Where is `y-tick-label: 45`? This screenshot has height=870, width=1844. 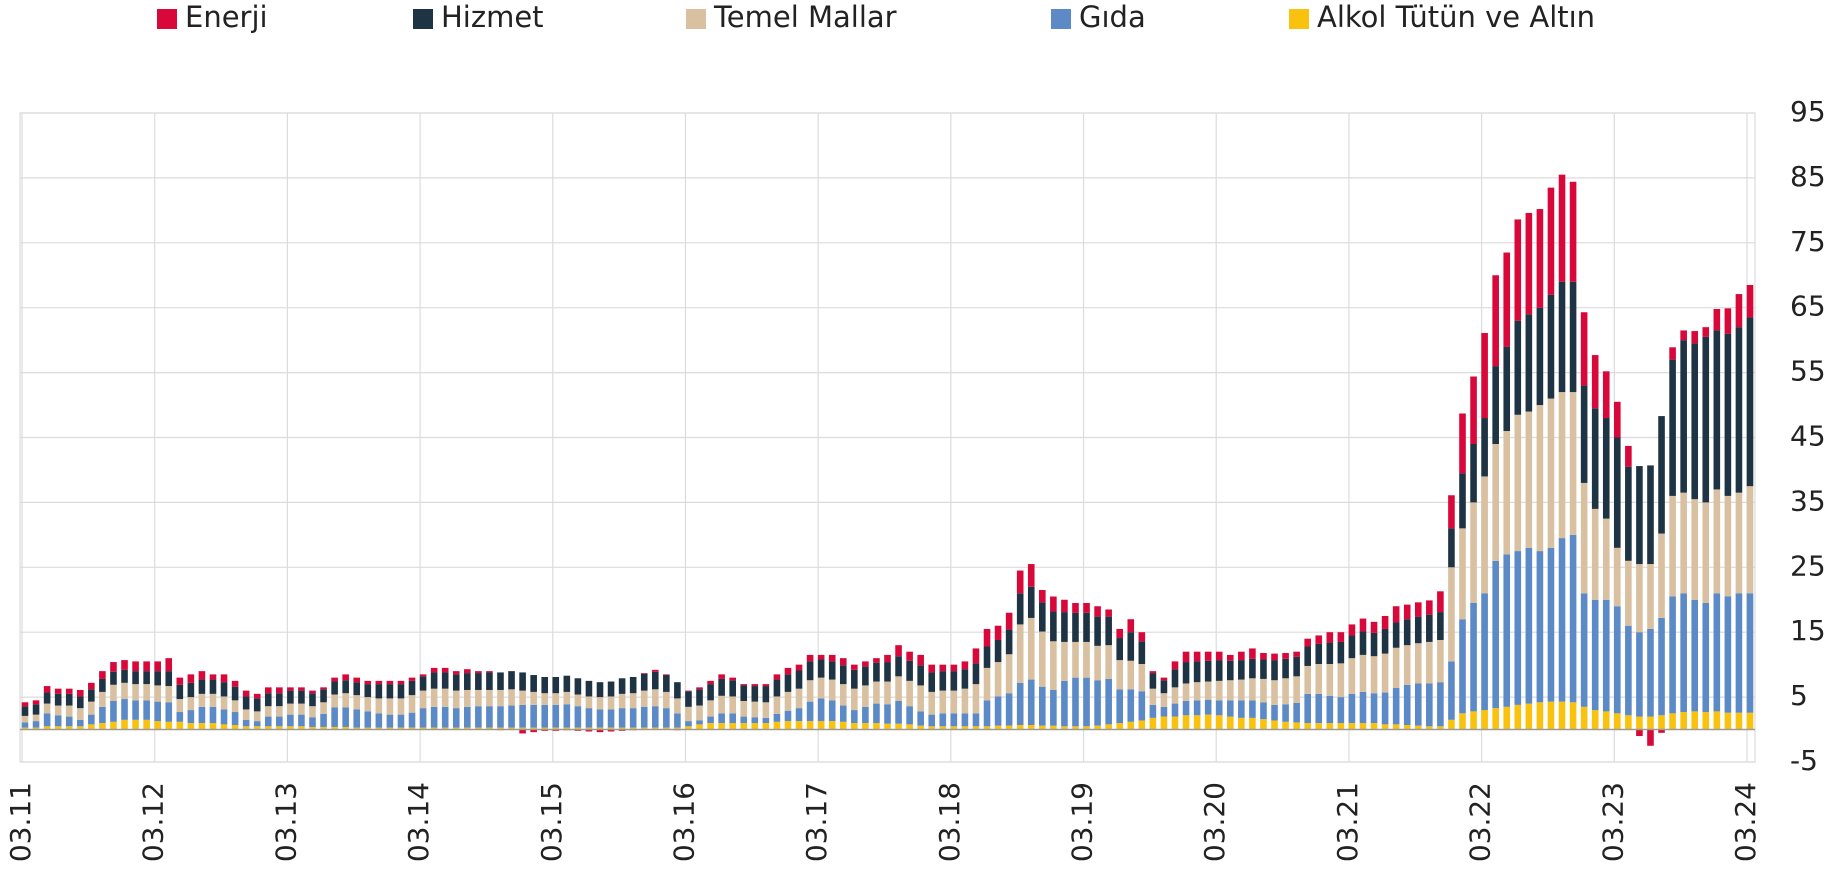
y-tick-label: 45 is located at coordinates (1808, 436).